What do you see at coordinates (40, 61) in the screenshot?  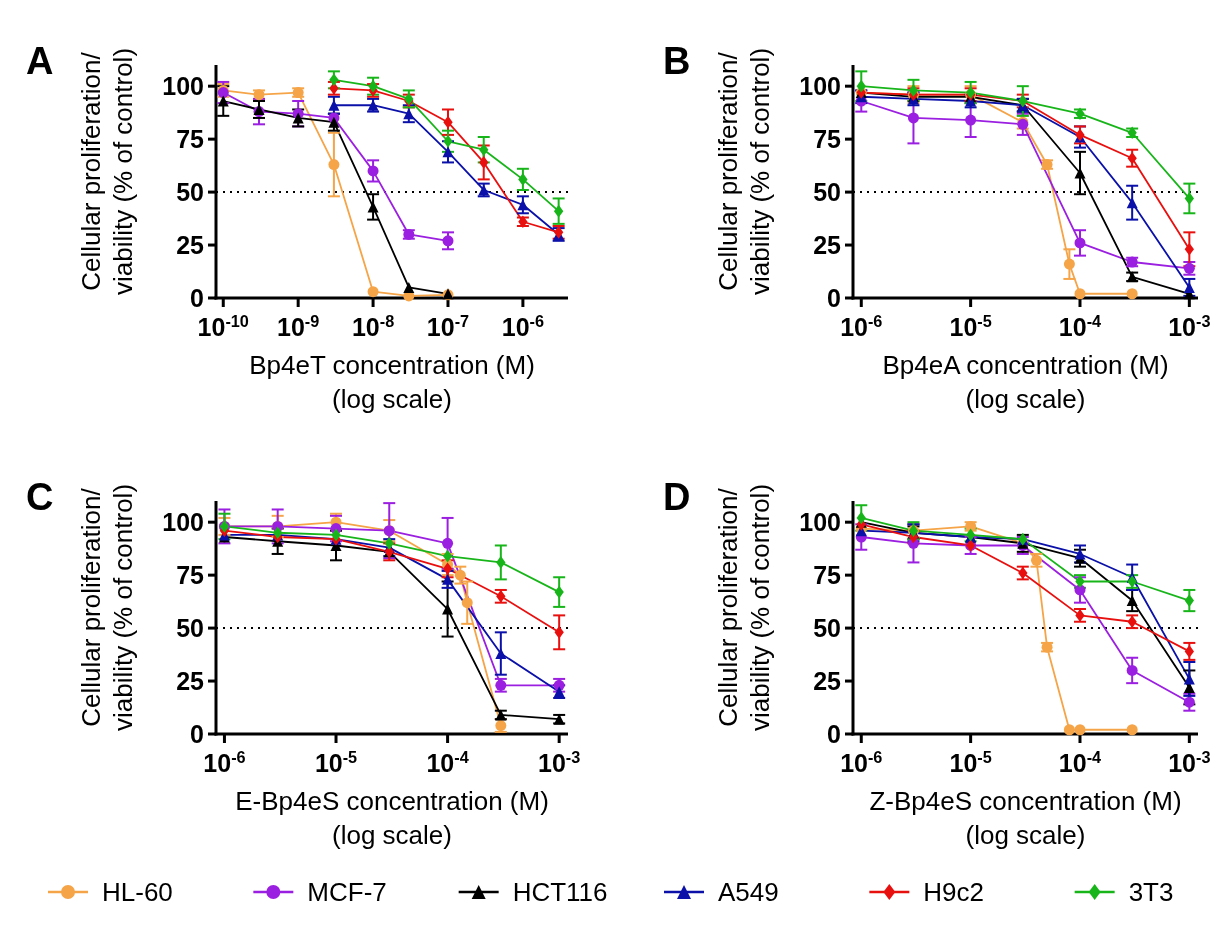 I see `chart-title: A` at bounding box center [40, 61].